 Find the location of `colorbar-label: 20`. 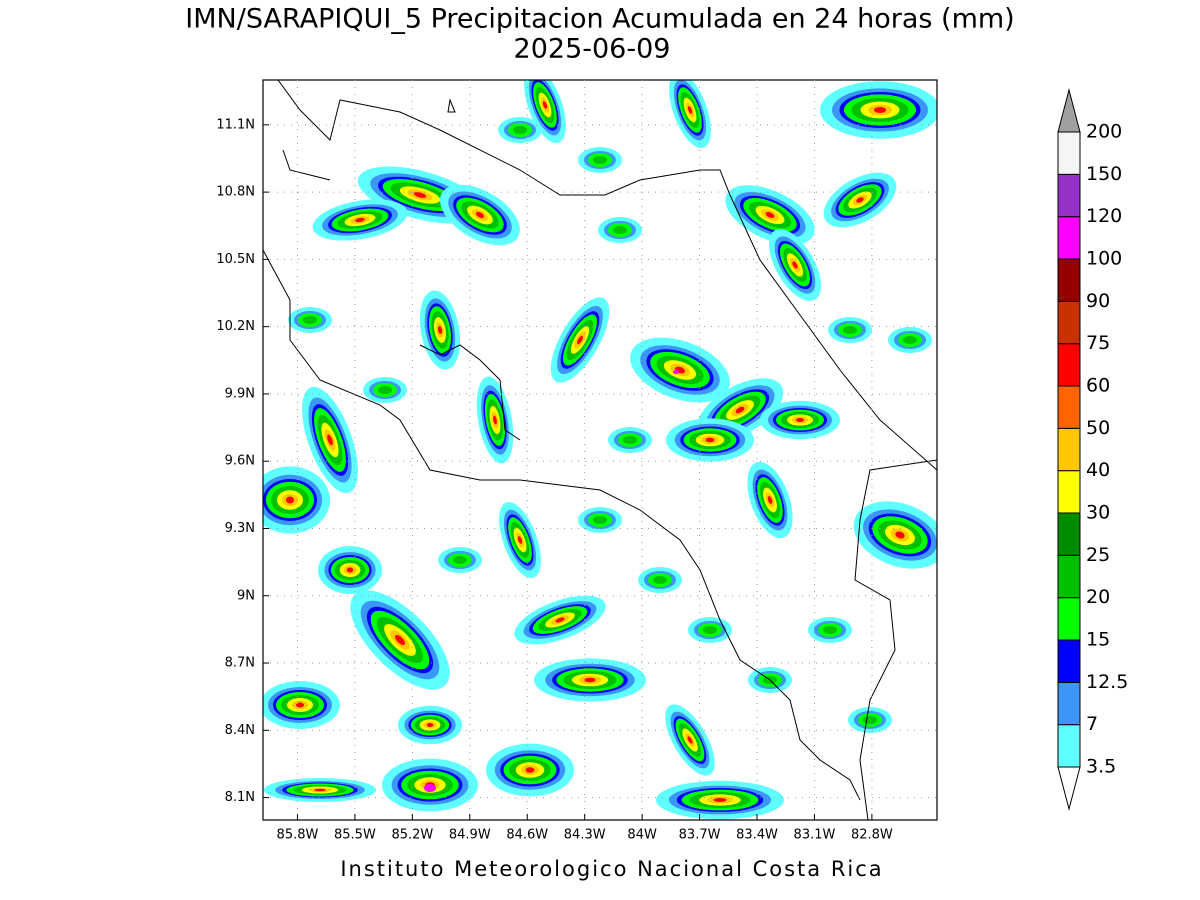

colorbar-label: 20 is located at coordinates (1098, 597).